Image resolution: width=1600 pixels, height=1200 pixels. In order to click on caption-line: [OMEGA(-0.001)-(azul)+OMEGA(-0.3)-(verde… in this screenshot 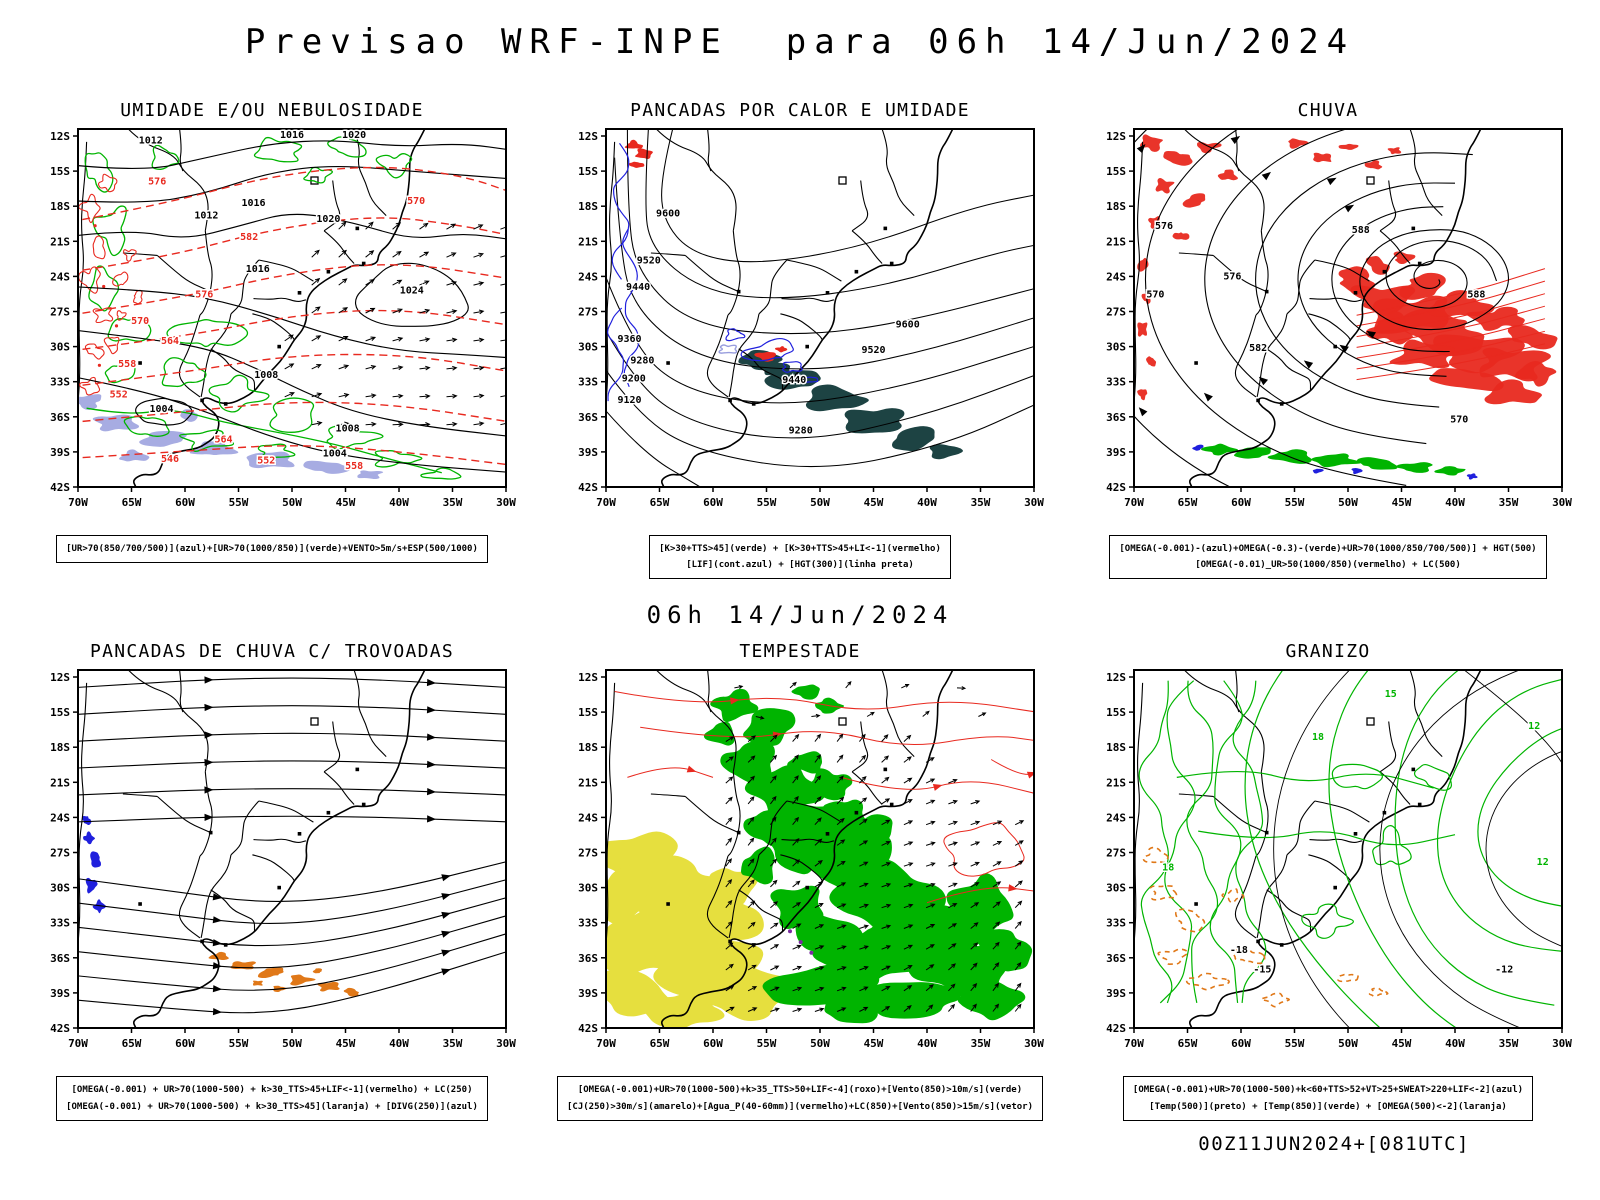, I will do `click(1328, 549)`.